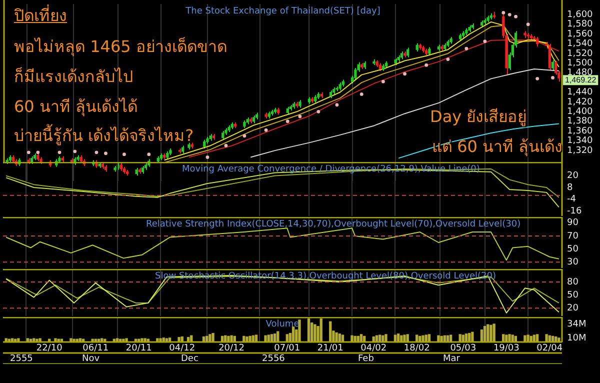 This screenshot has height=383, width=600. What do you see at coordinates (463, 349) in the screenshot?
I see `x-tick-label: 05/03` at bounding box center [463, 349].